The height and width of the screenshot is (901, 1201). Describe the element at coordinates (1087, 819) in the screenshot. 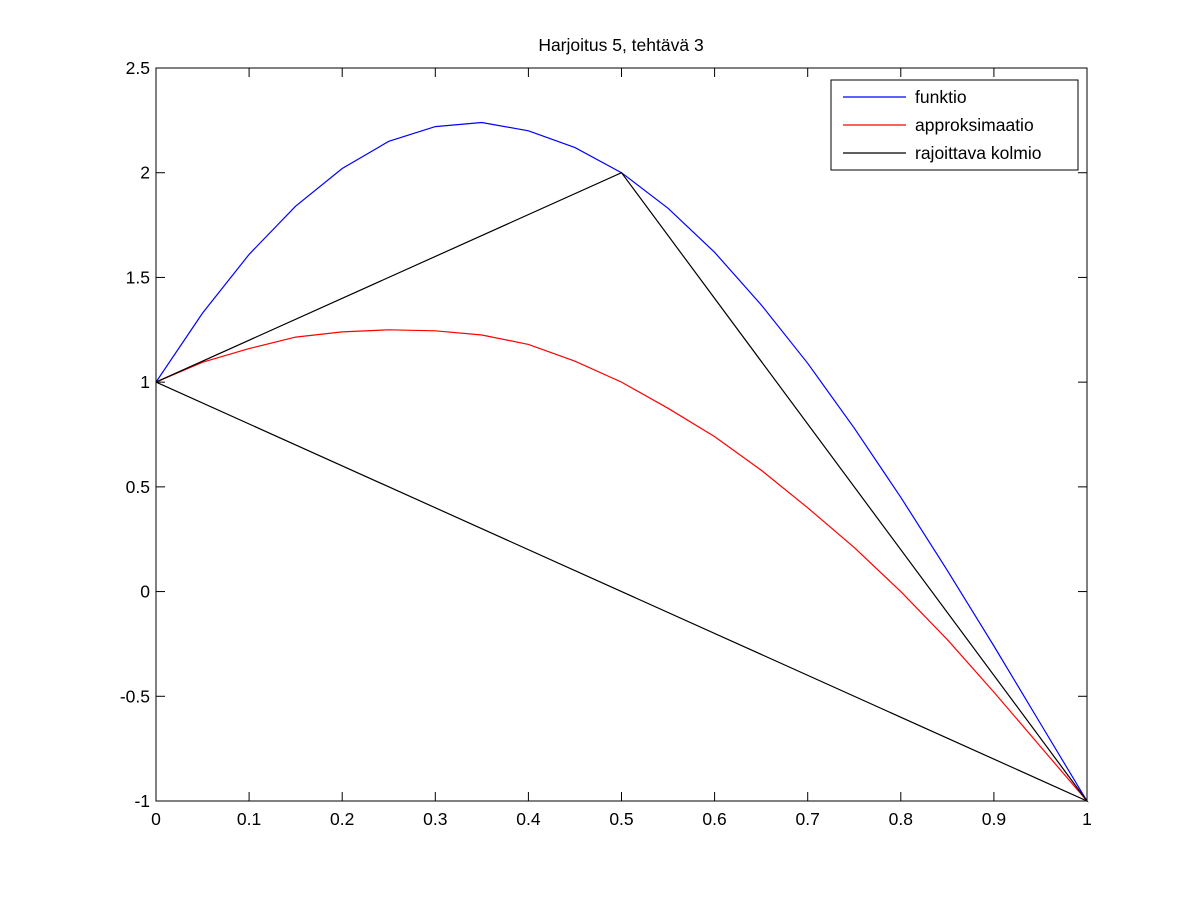

I see `x-tick-label: 1` at that location.